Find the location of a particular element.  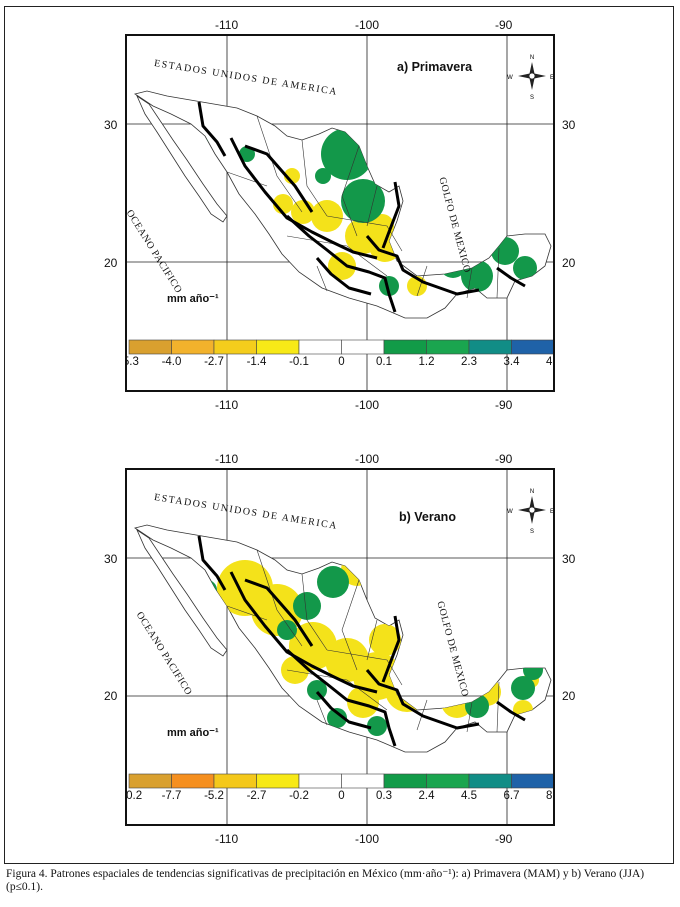

colorbar-tick-label: -2.7 is located at coordinates (256, 796).